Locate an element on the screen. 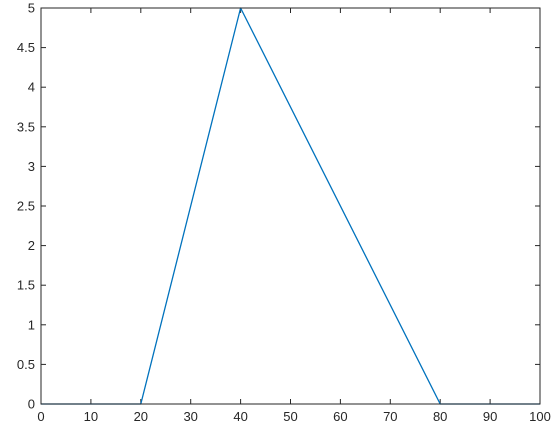  x-tick-label: 0 is located at coordinates (40, 416).